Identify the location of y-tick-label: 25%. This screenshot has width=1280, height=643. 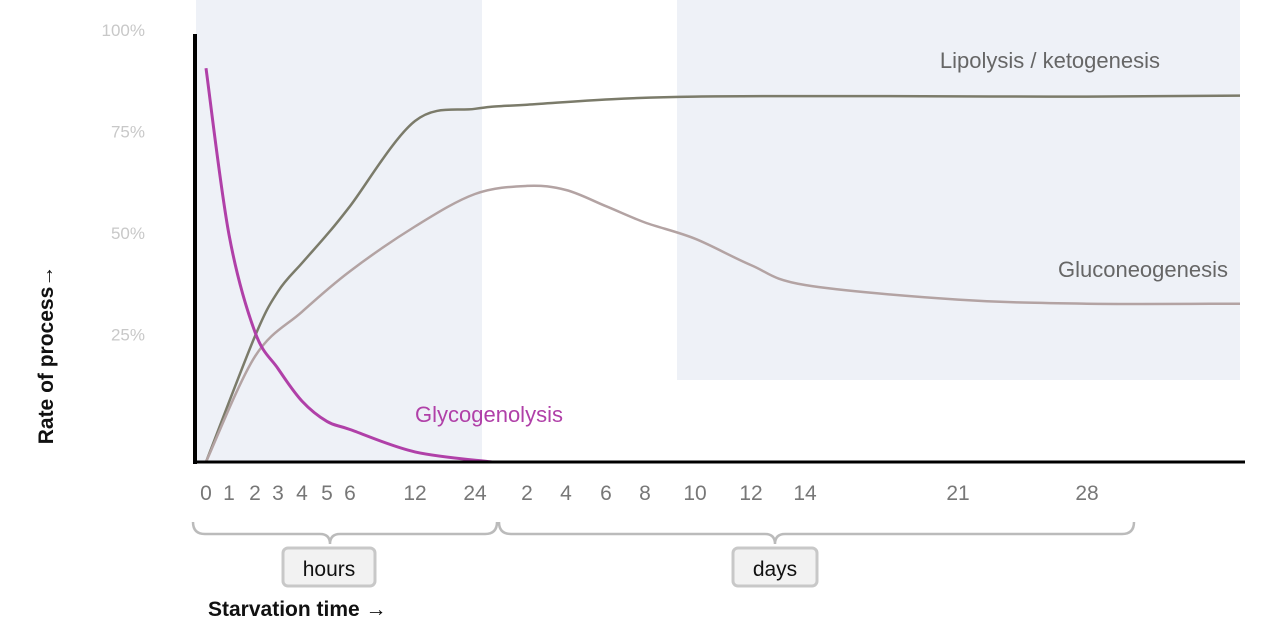
(128, 335).